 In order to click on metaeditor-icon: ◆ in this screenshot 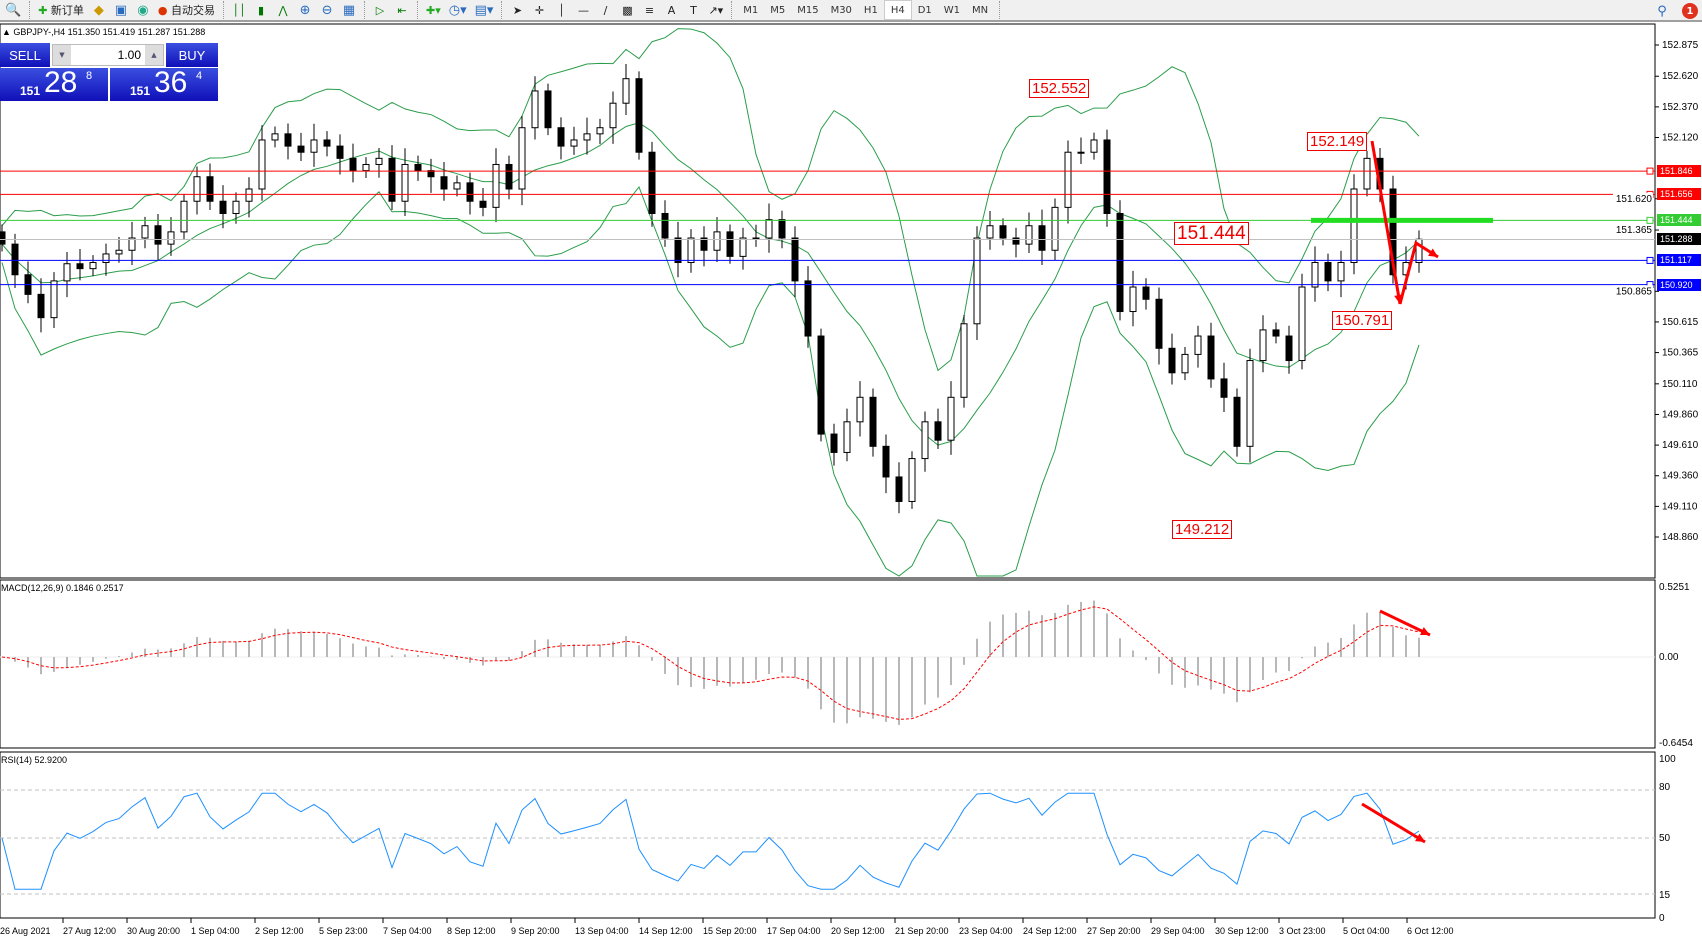, I will do `click(98, 10)`.